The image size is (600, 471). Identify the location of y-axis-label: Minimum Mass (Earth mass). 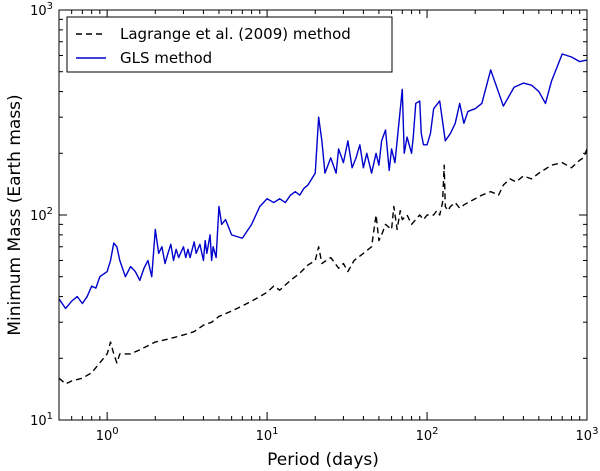
(15, 214).